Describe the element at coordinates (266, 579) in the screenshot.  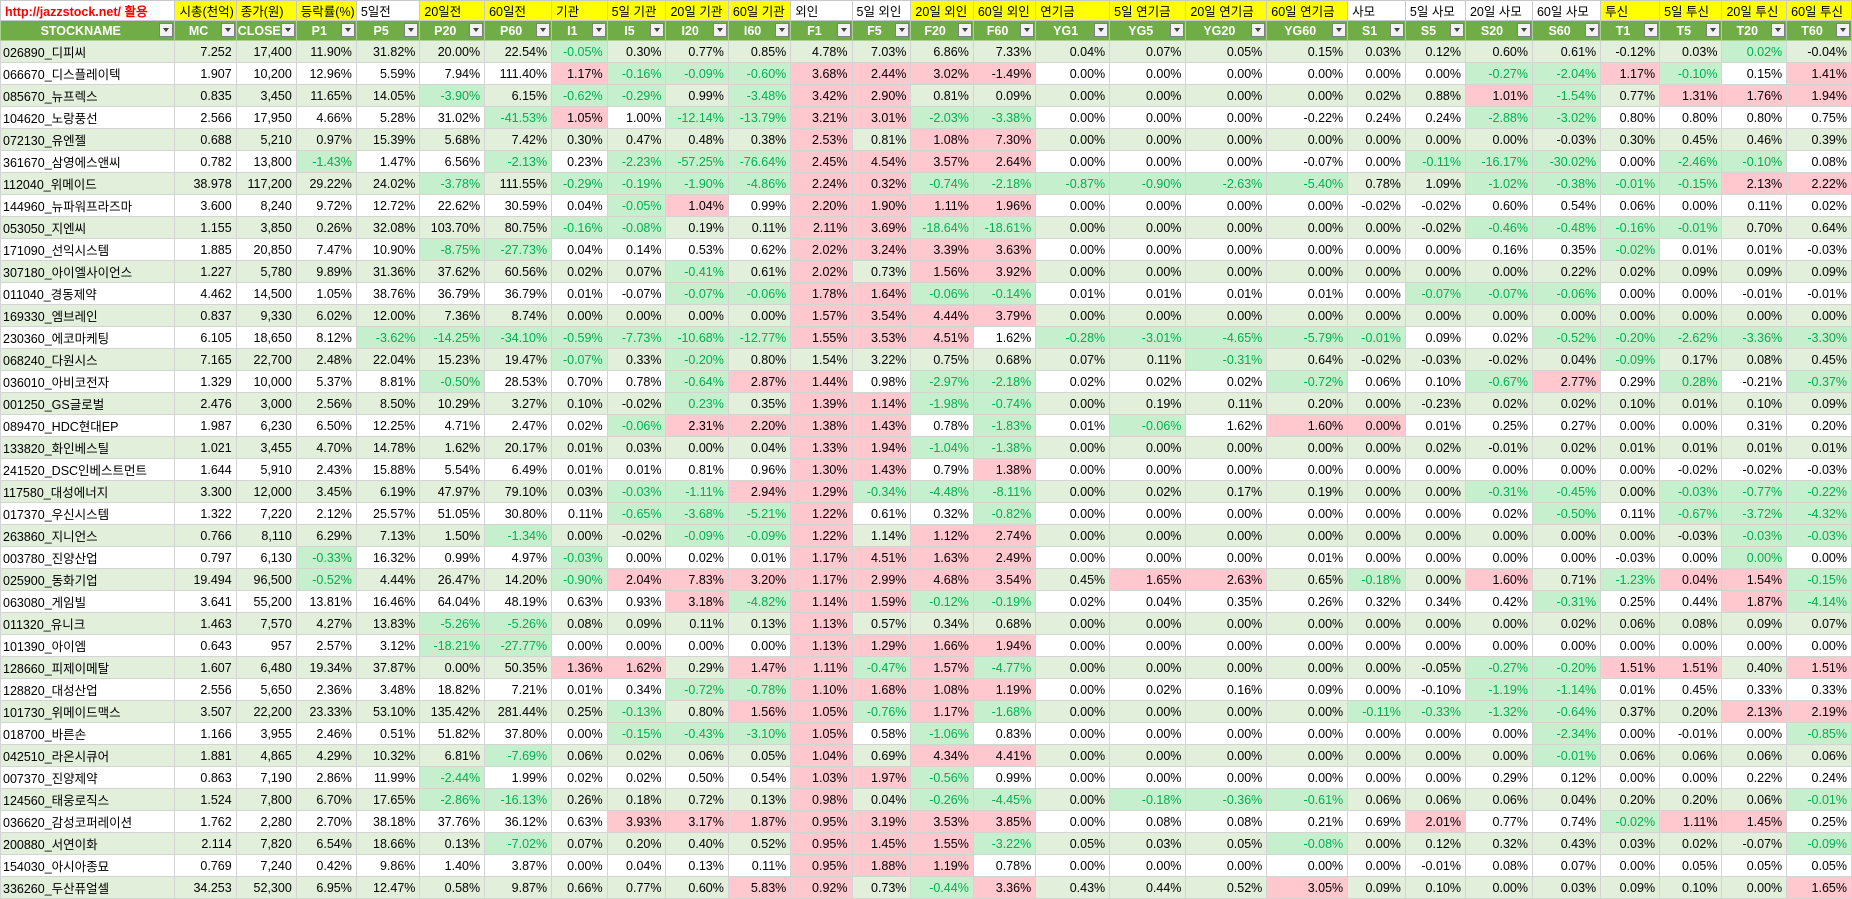
I see `value-cell: 96,500` at that location.